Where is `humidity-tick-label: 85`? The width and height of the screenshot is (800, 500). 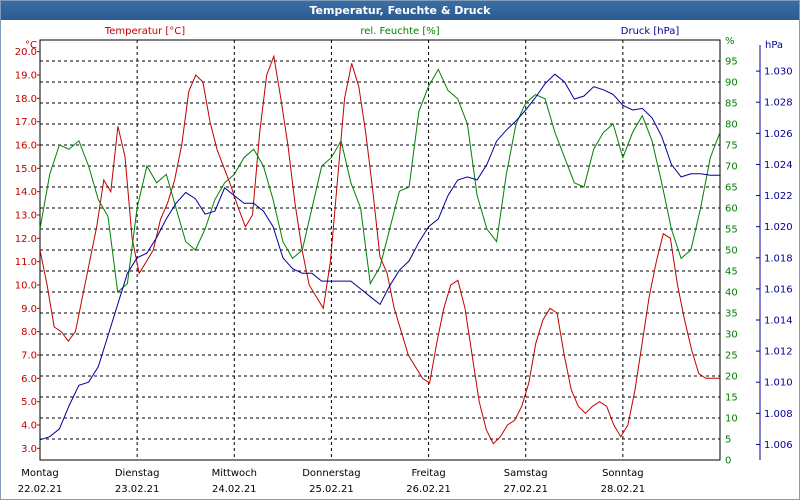 humidity-tick-label: 85 is located at coordinates (731, 104).